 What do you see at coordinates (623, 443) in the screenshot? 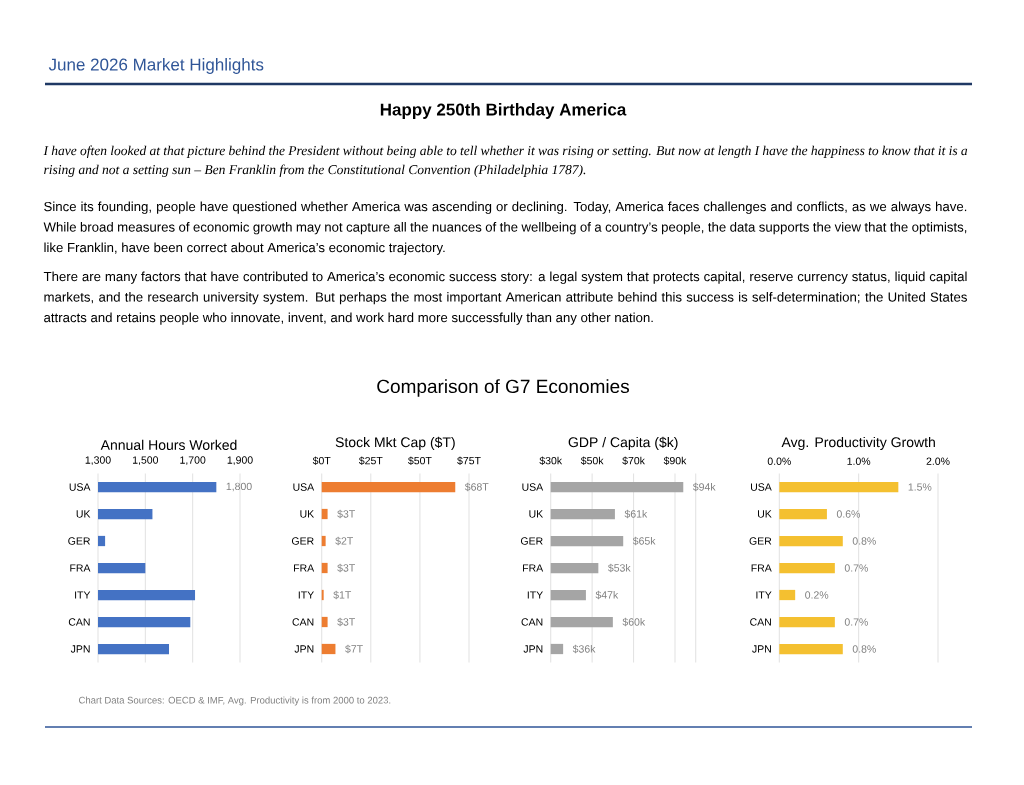
I see `chart-title: GDP / Capita ($k)` at bounding box center [623, 443].